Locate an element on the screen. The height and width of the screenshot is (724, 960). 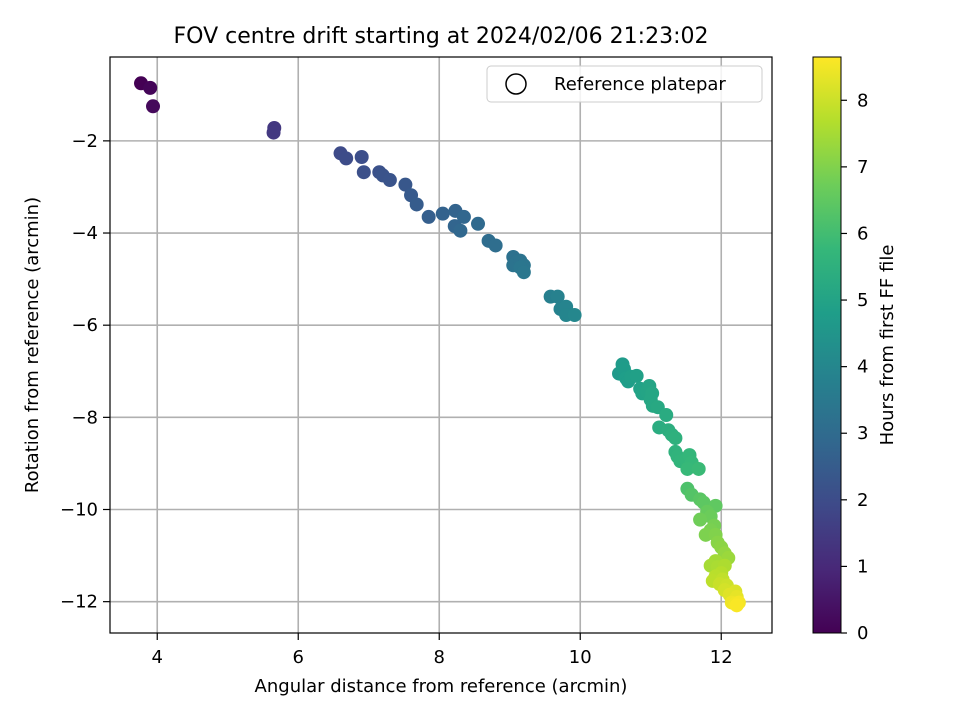
y-tick-label: −4 is located at coordinates (84, 233).